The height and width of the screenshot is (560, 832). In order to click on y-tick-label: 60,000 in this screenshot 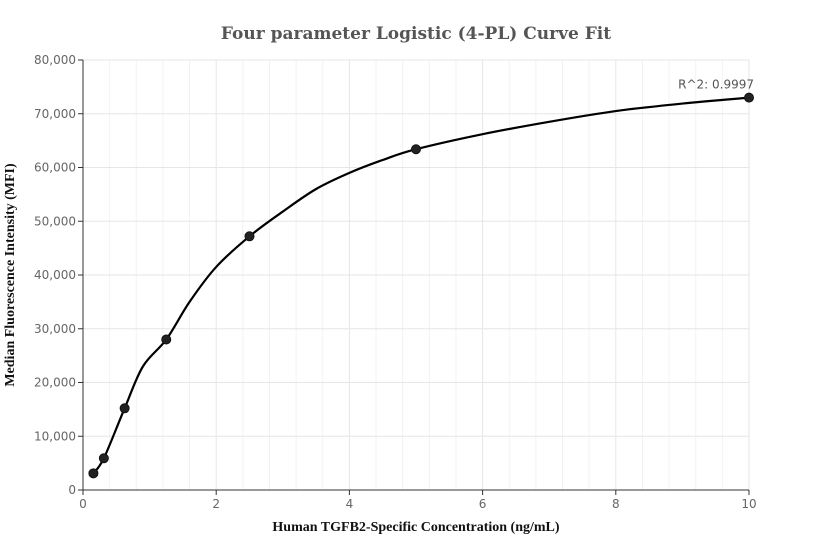, I will do `click(55, 168)`.